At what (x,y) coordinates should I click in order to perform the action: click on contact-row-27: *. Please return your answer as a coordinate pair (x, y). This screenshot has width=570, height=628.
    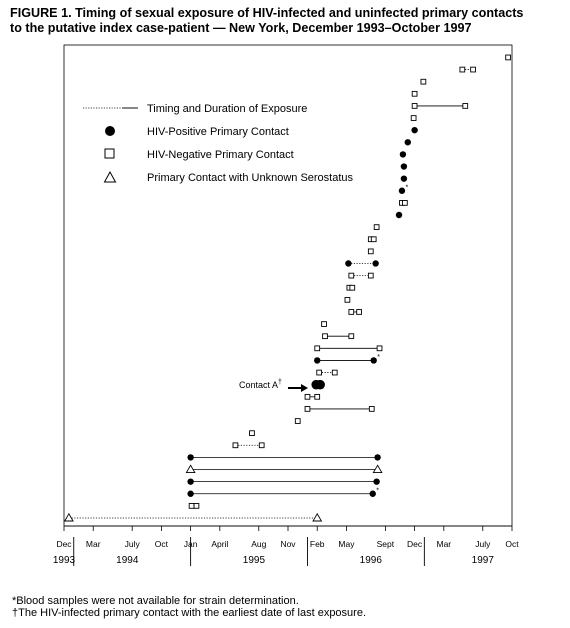
    Looking at the image, I should click on (403, 189).